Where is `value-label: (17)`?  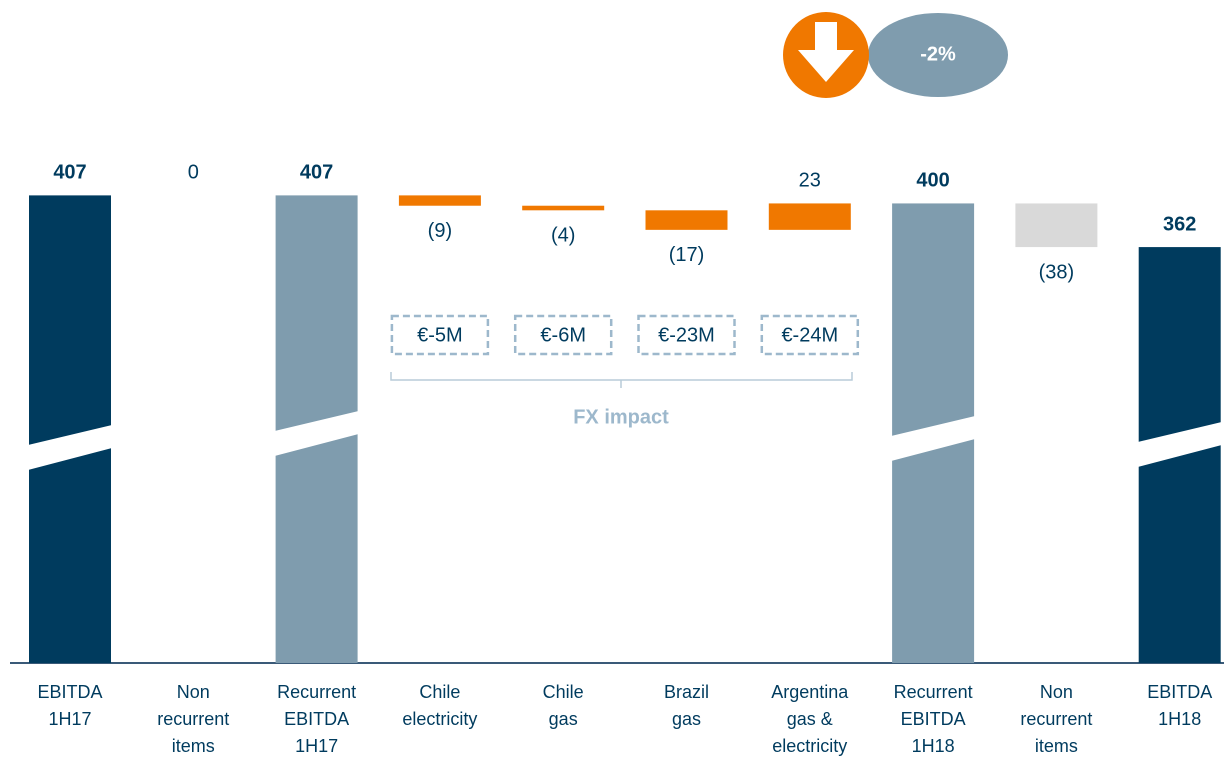
value-label: (17) is located at coordinates (687, 255).